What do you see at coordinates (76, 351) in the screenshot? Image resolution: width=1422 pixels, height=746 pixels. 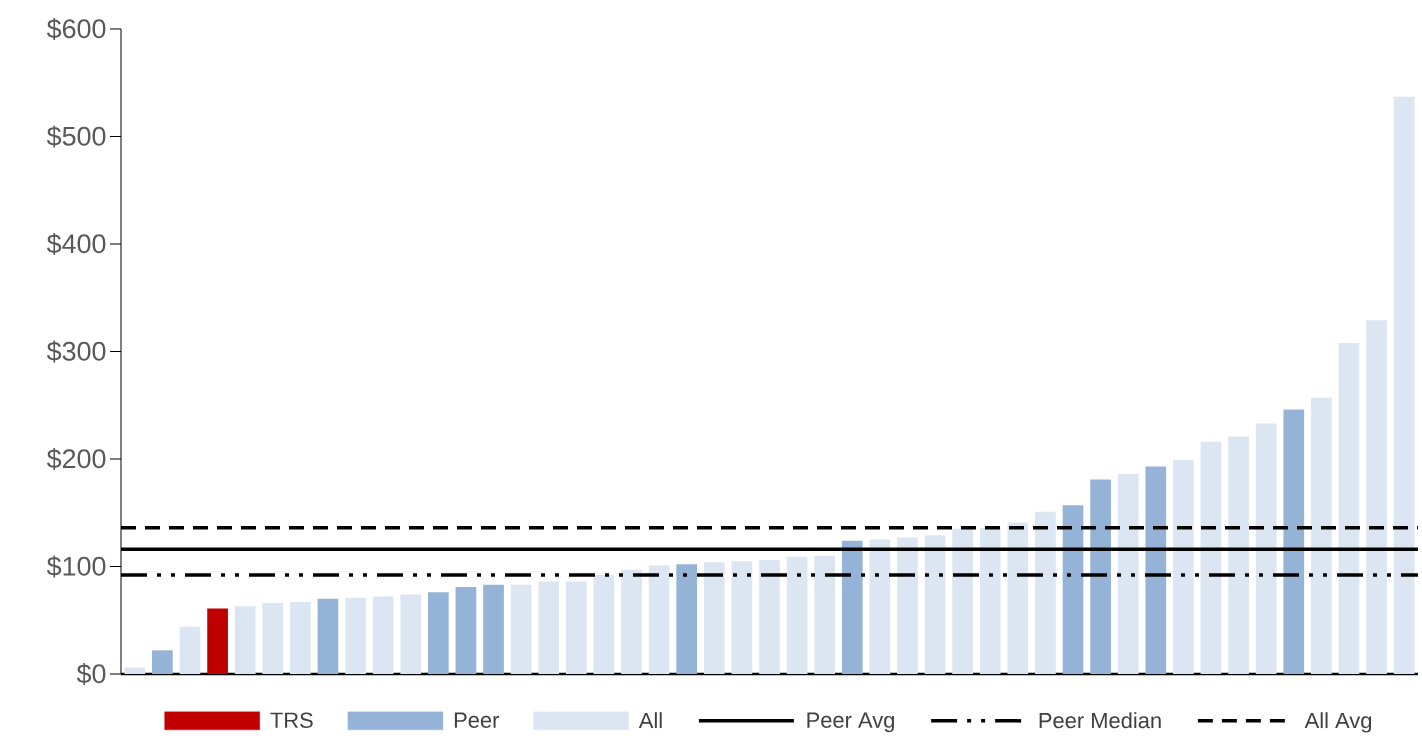 I see `y-tick-label: $300` at bounding box center [76, 351].